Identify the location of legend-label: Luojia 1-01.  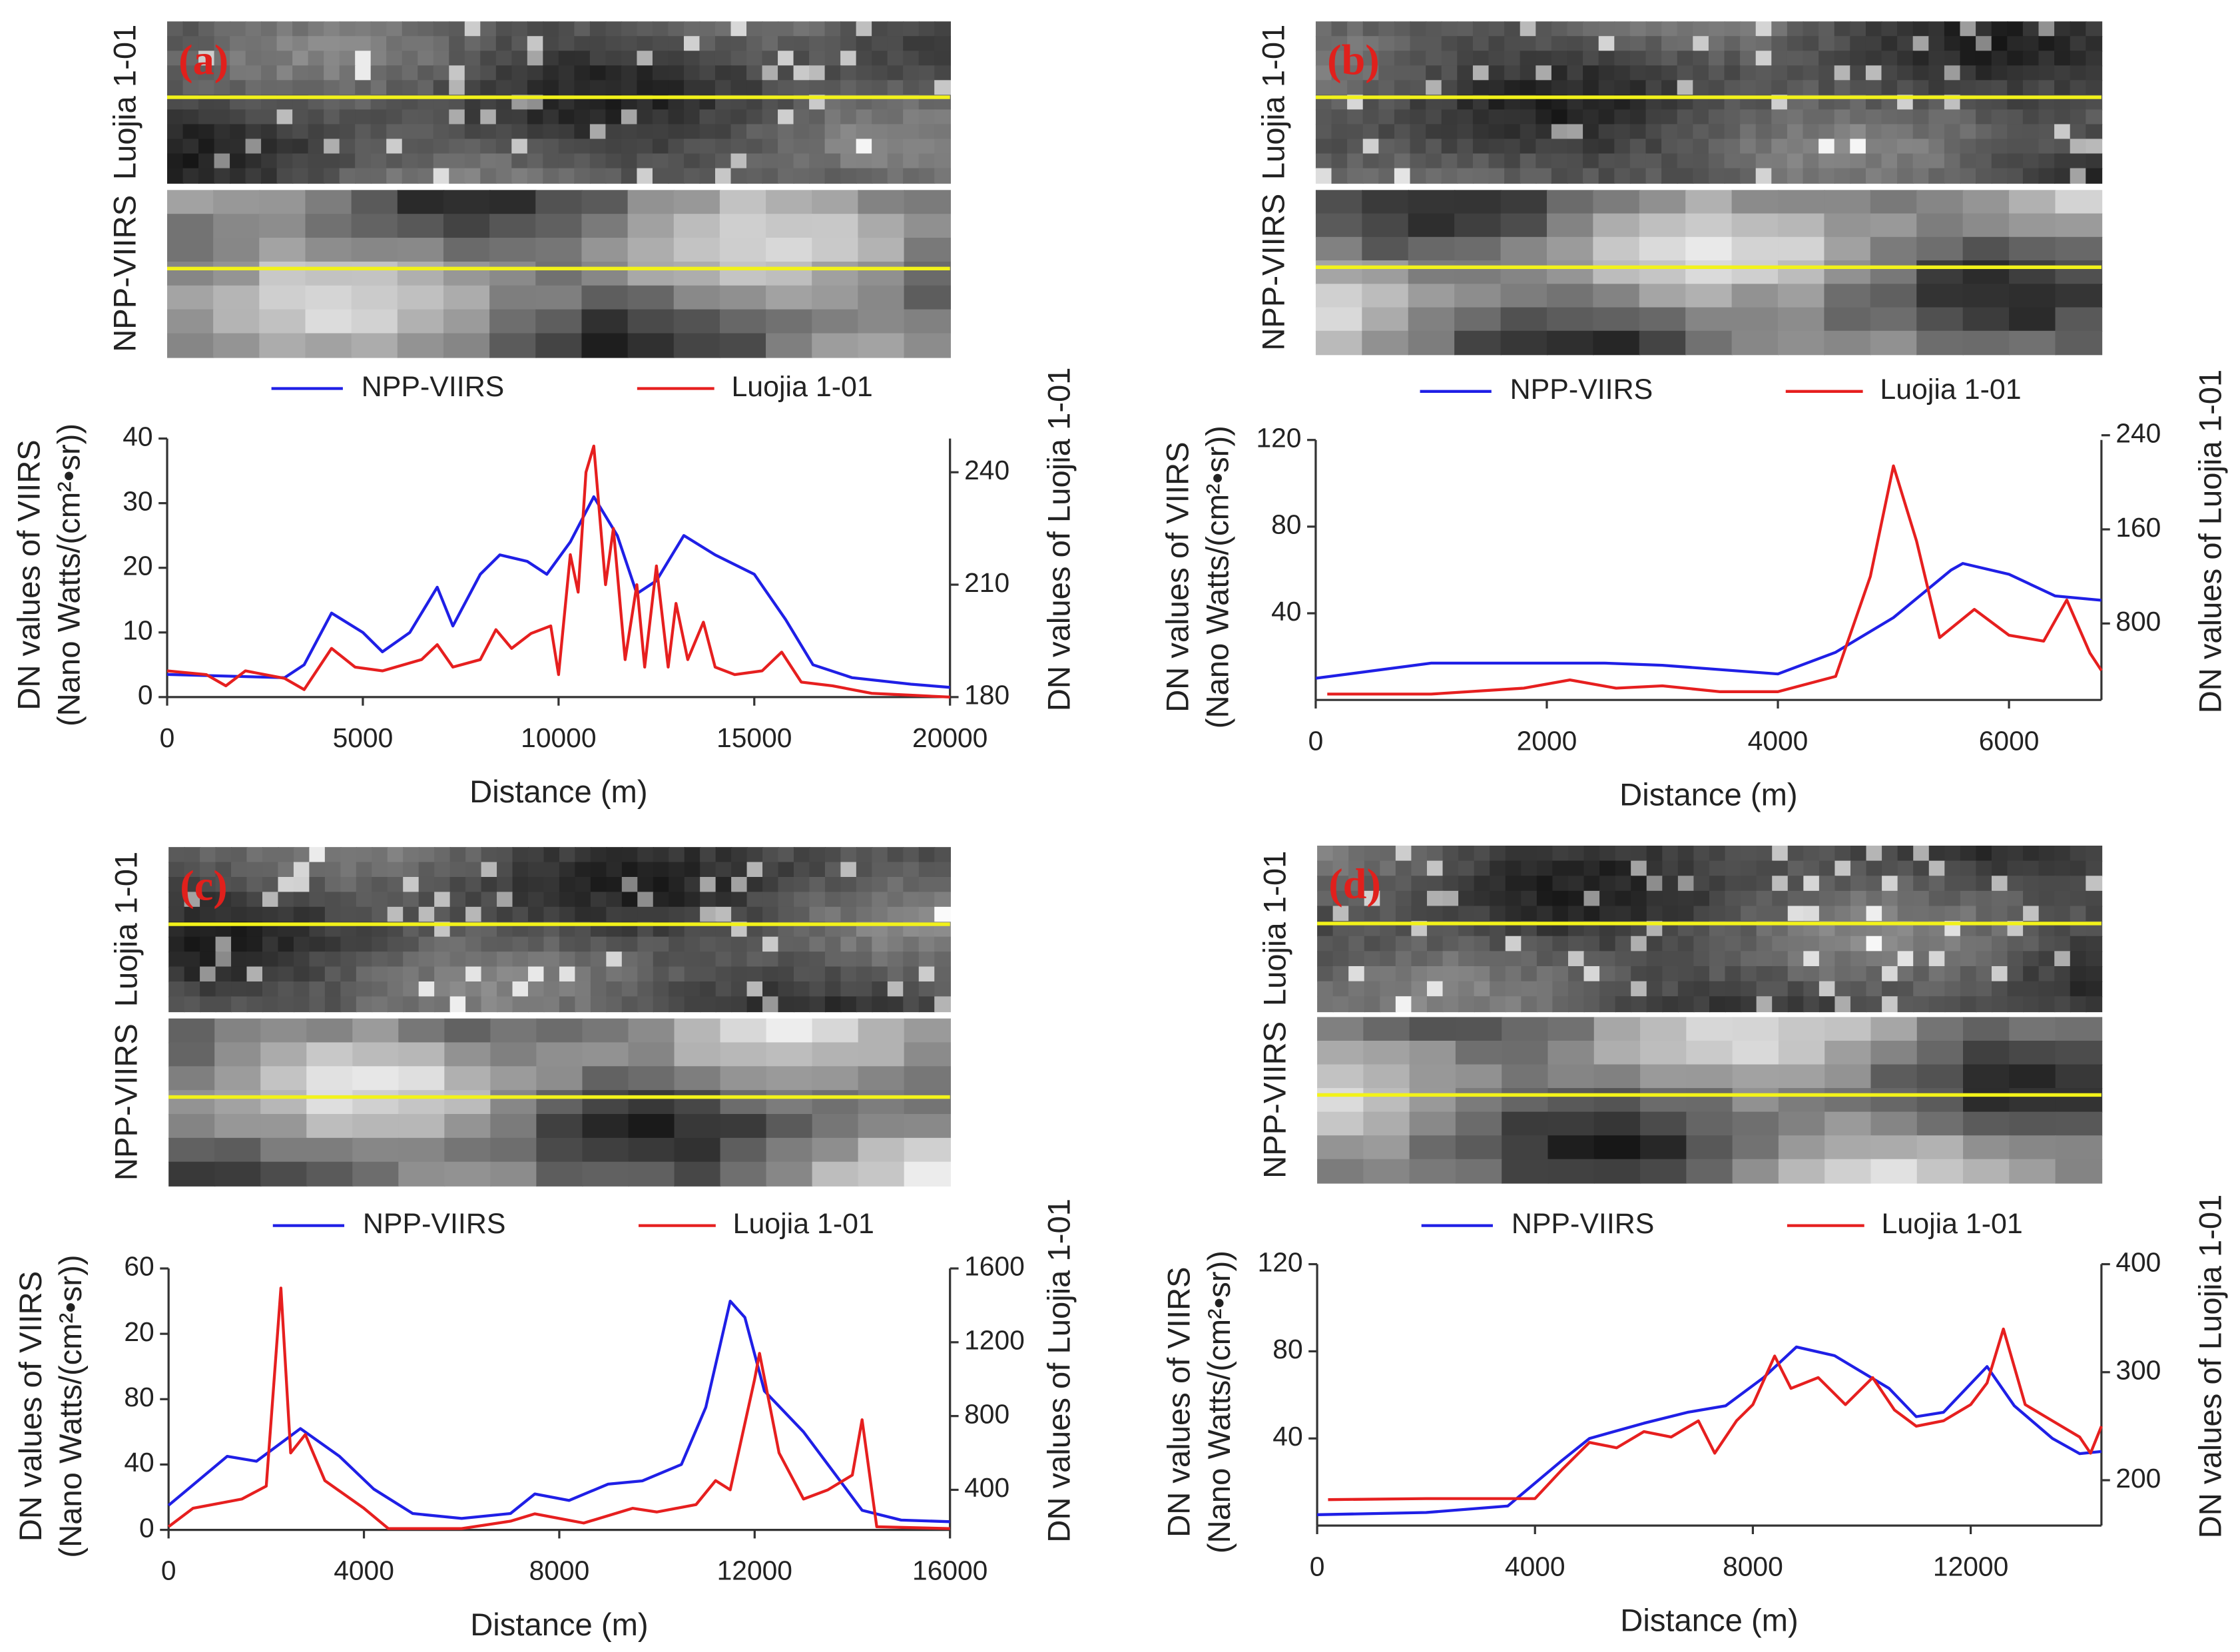
(1950, 390).